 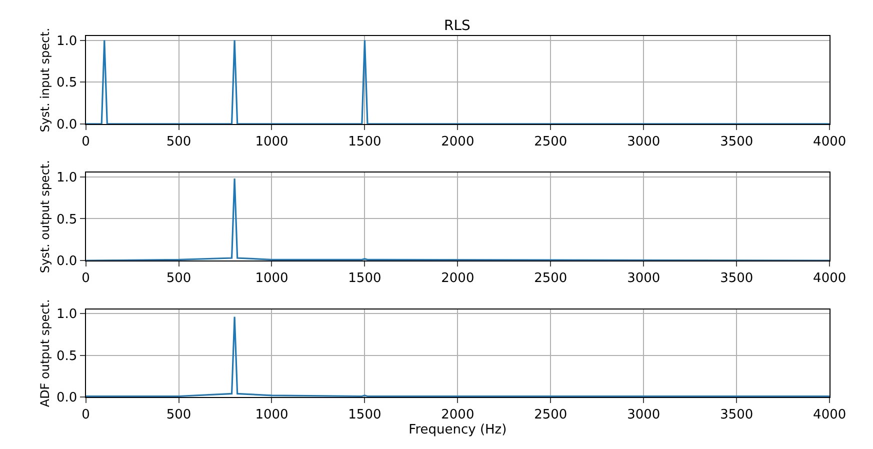 I want to click on chart-title: RLS, so click(x=457, y=26).